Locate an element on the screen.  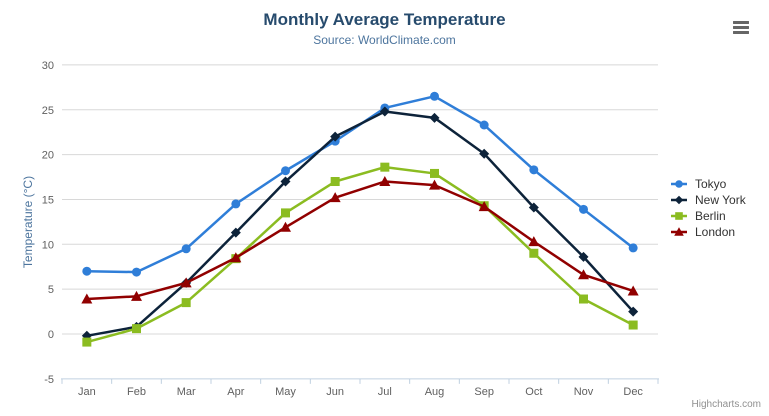
y-axis-label: 15 is located at coordinates (48, 200).